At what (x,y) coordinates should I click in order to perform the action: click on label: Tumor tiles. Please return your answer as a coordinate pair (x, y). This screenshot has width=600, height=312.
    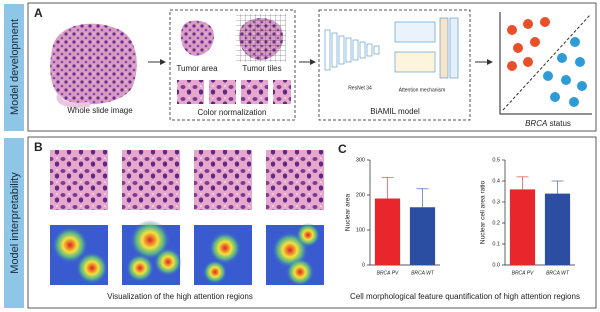
    Looking at the image, I should click on (261, 68).